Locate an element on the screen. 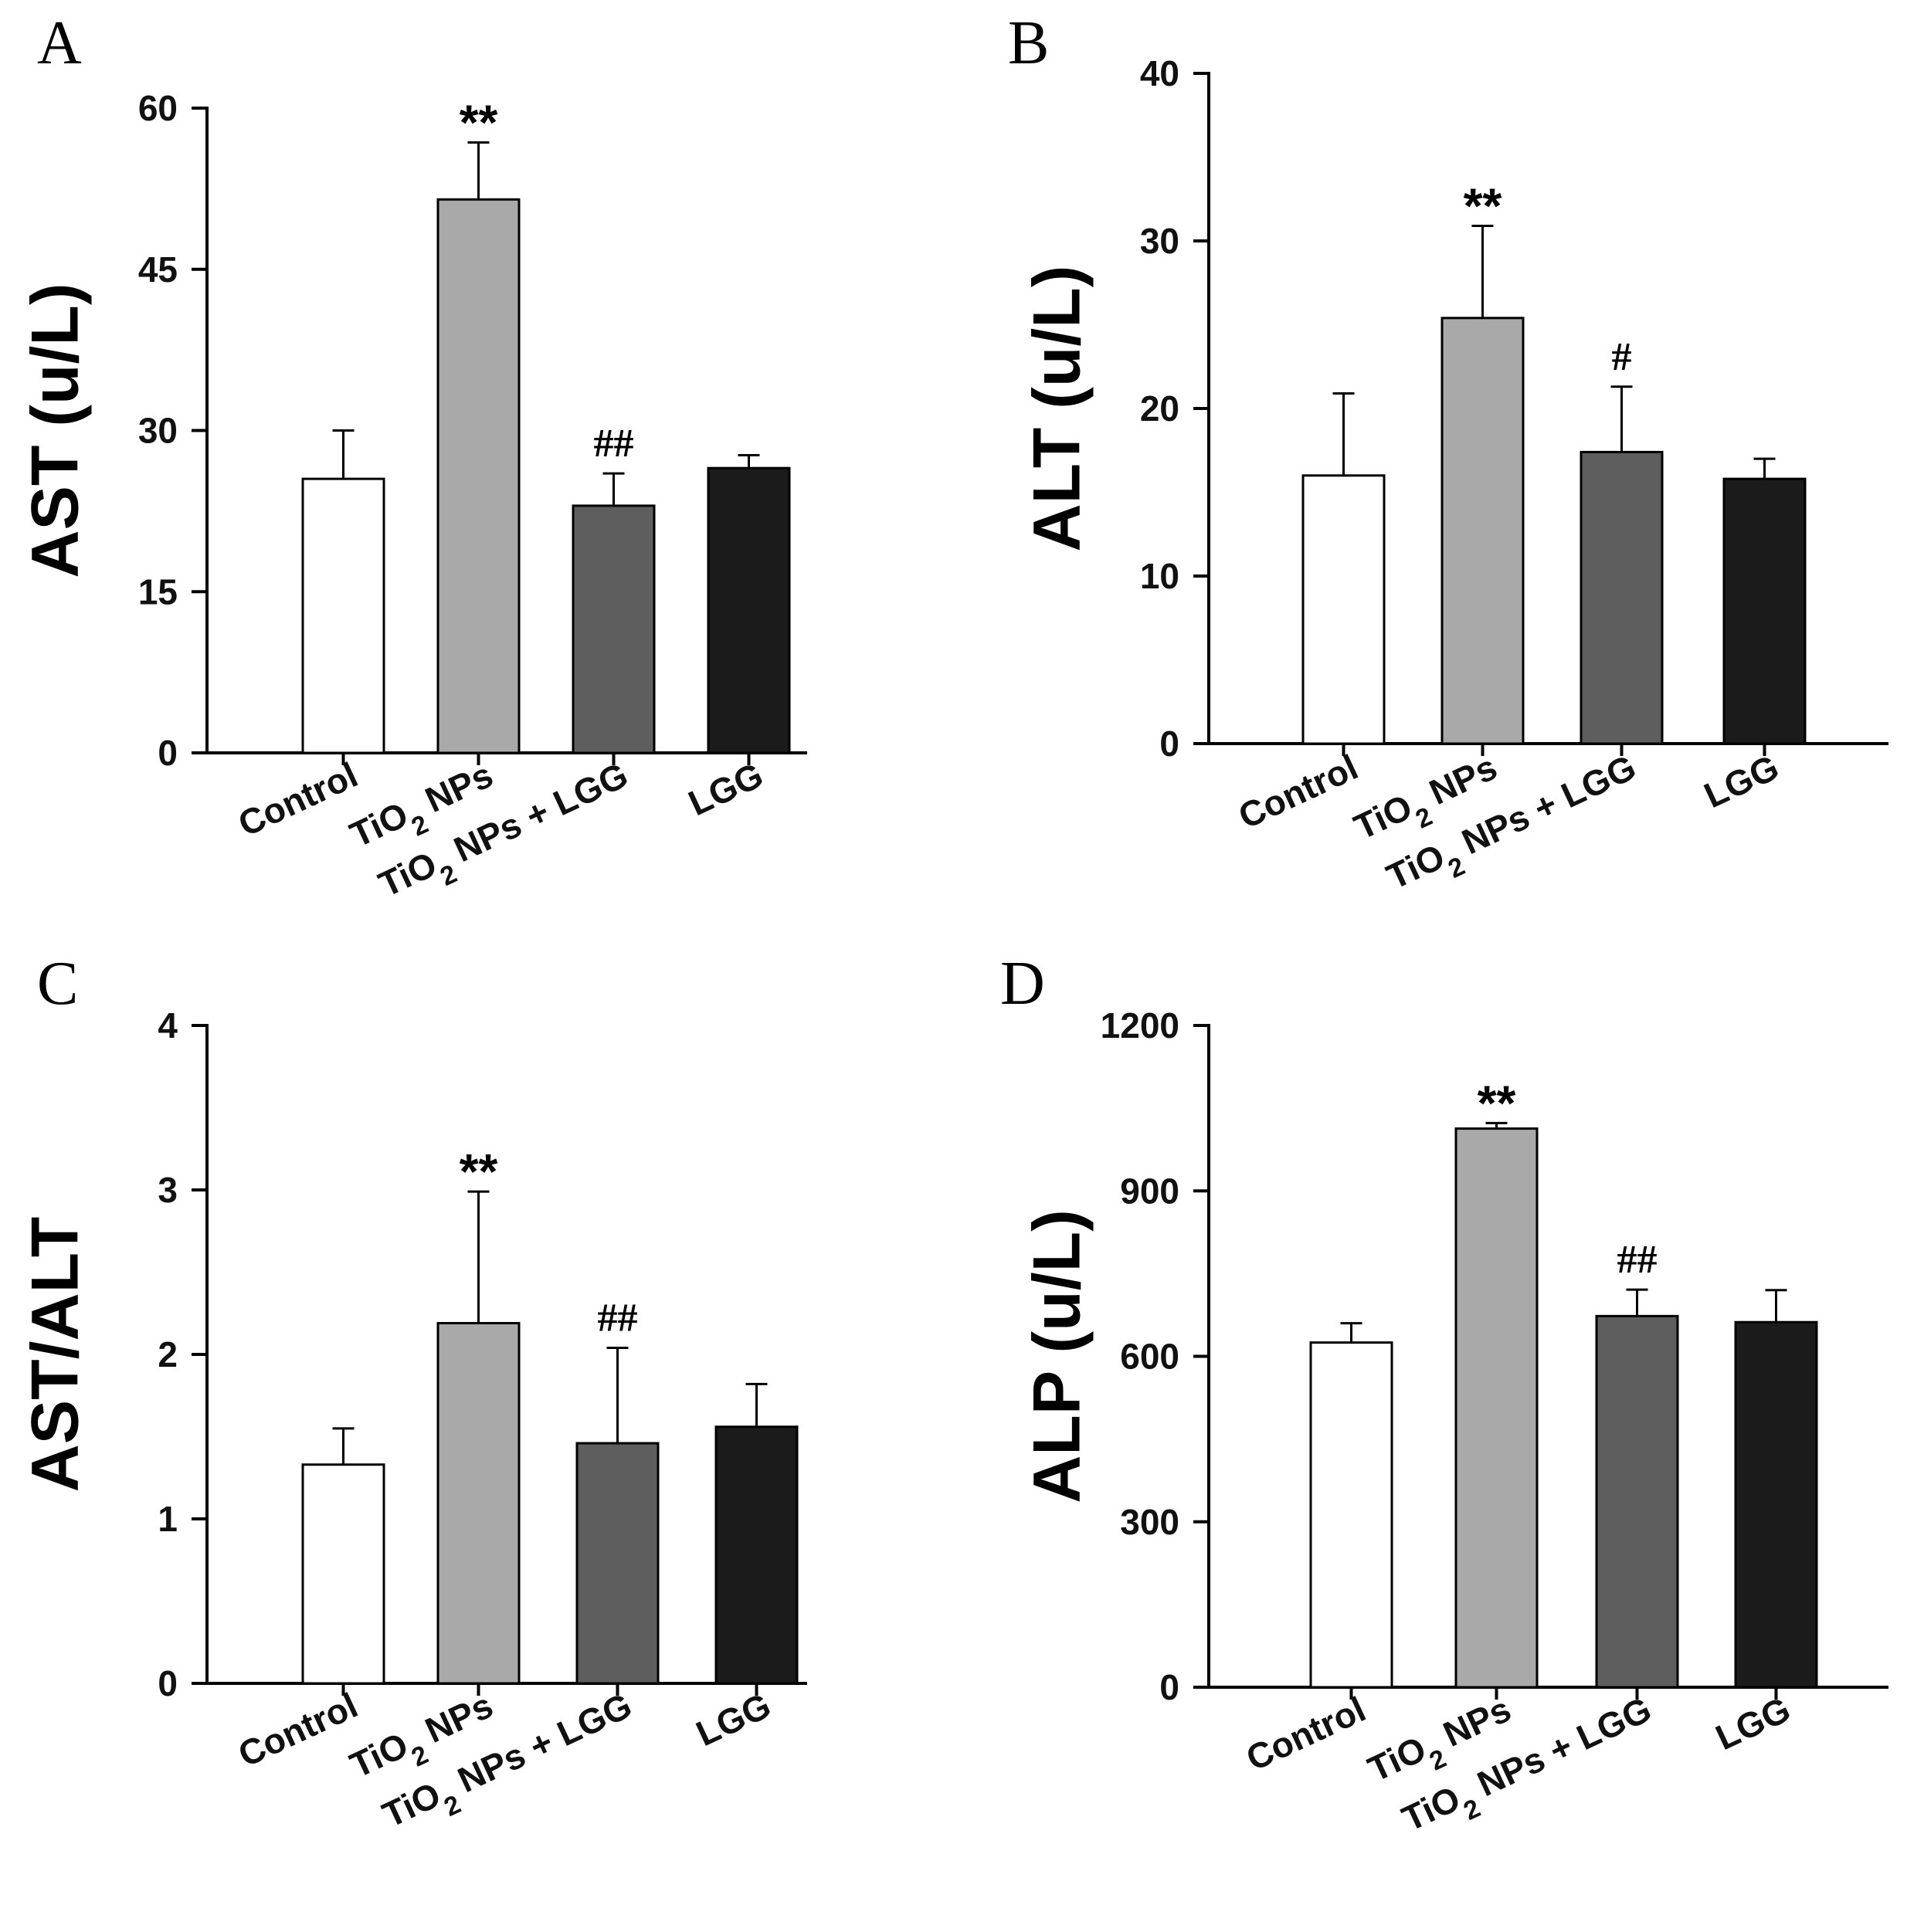  y-tick-label: 4 is located at coordinates (168, 1025).